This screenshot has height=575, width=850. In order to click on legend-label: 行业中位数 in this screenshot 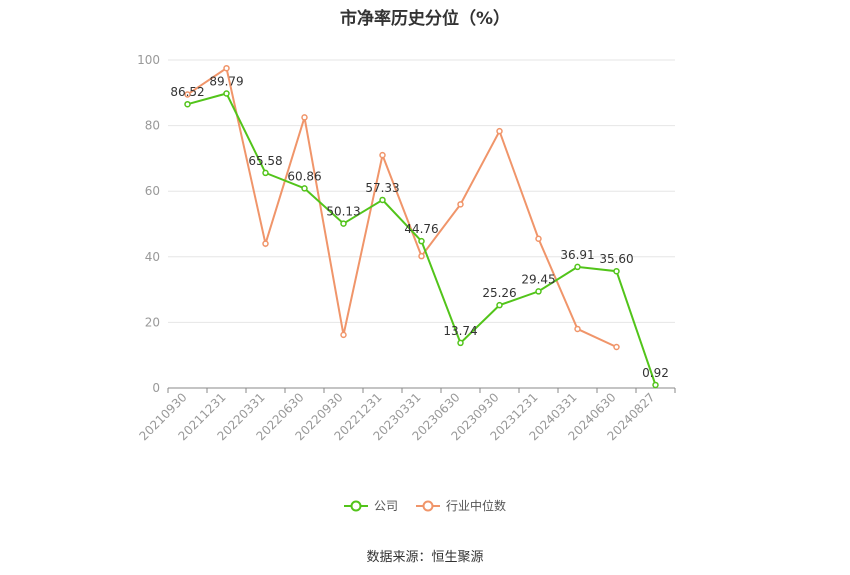, I will do `click(476, 506)`.